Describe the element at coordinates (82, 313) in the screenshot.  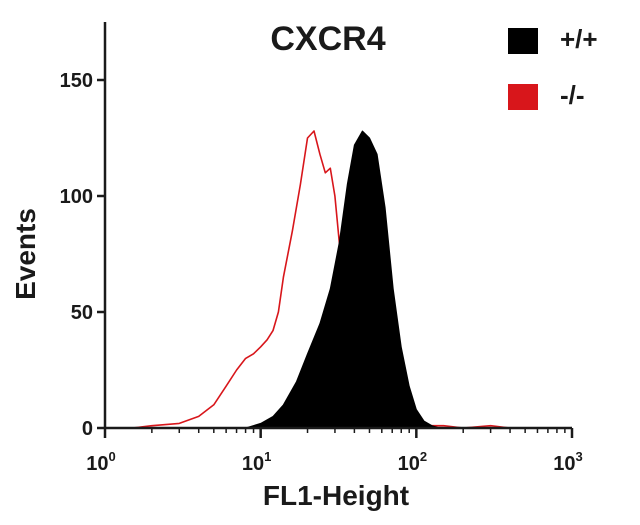
I see `y-tick-label: 50` at that location.